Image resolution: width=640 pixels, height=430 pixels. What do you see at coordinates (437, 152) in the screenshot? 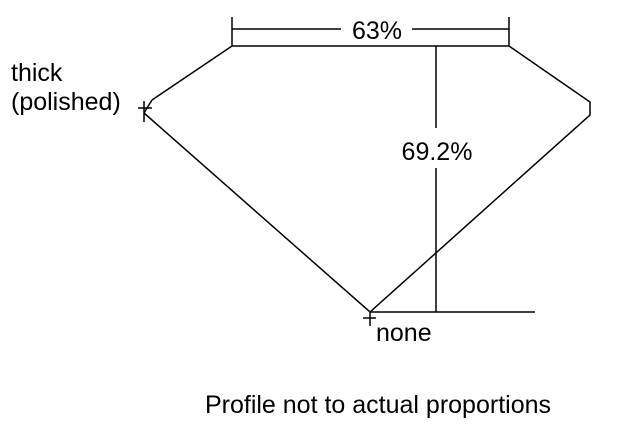
I see `depth-percentage-label: 69.2%` at bounding box center [437, 152].